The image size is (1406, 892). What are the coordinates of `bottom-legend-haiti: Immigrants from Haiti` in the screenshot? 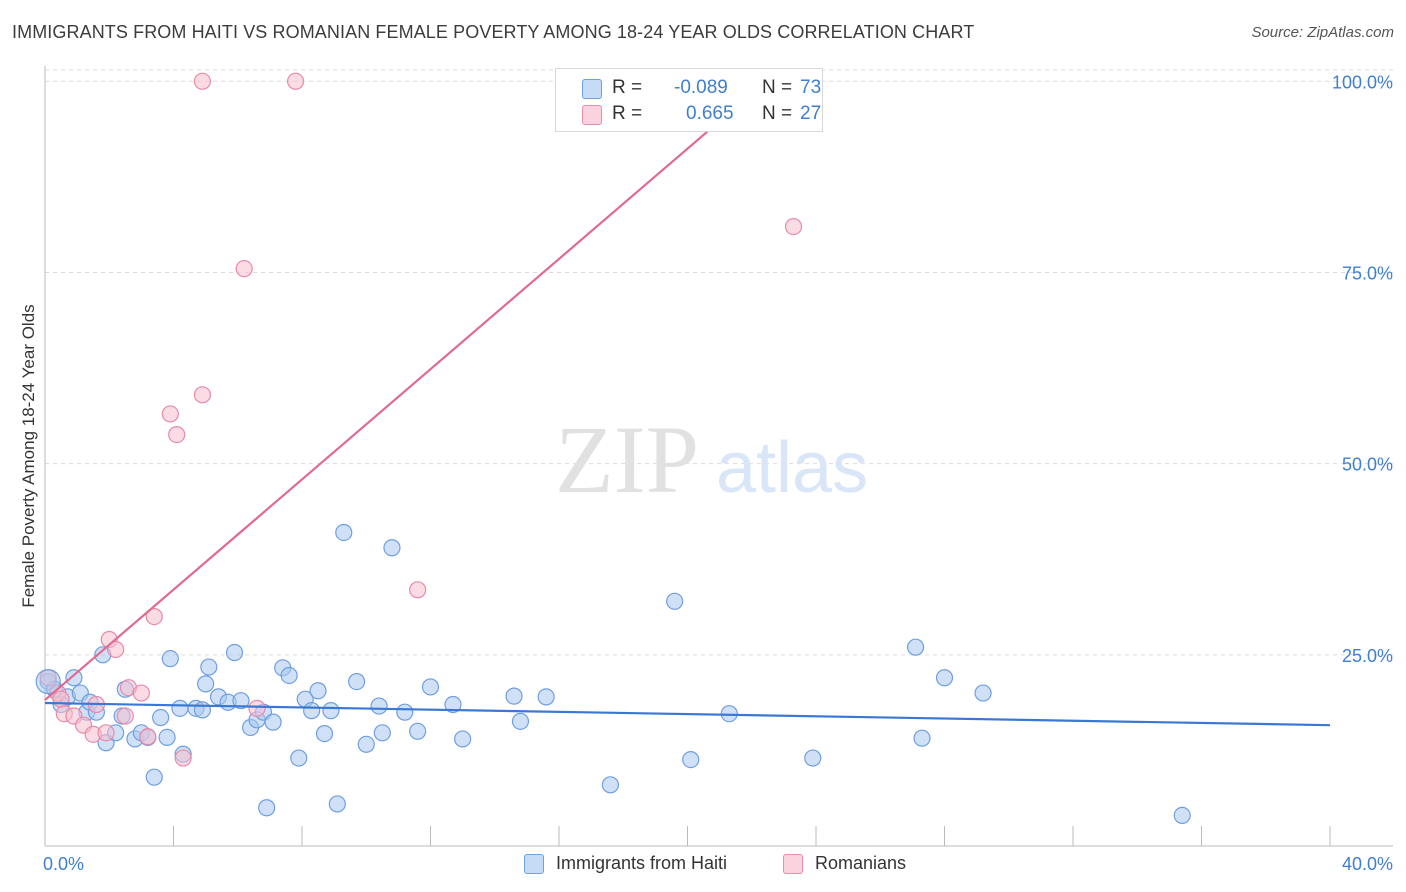 It's located at (644, 864).